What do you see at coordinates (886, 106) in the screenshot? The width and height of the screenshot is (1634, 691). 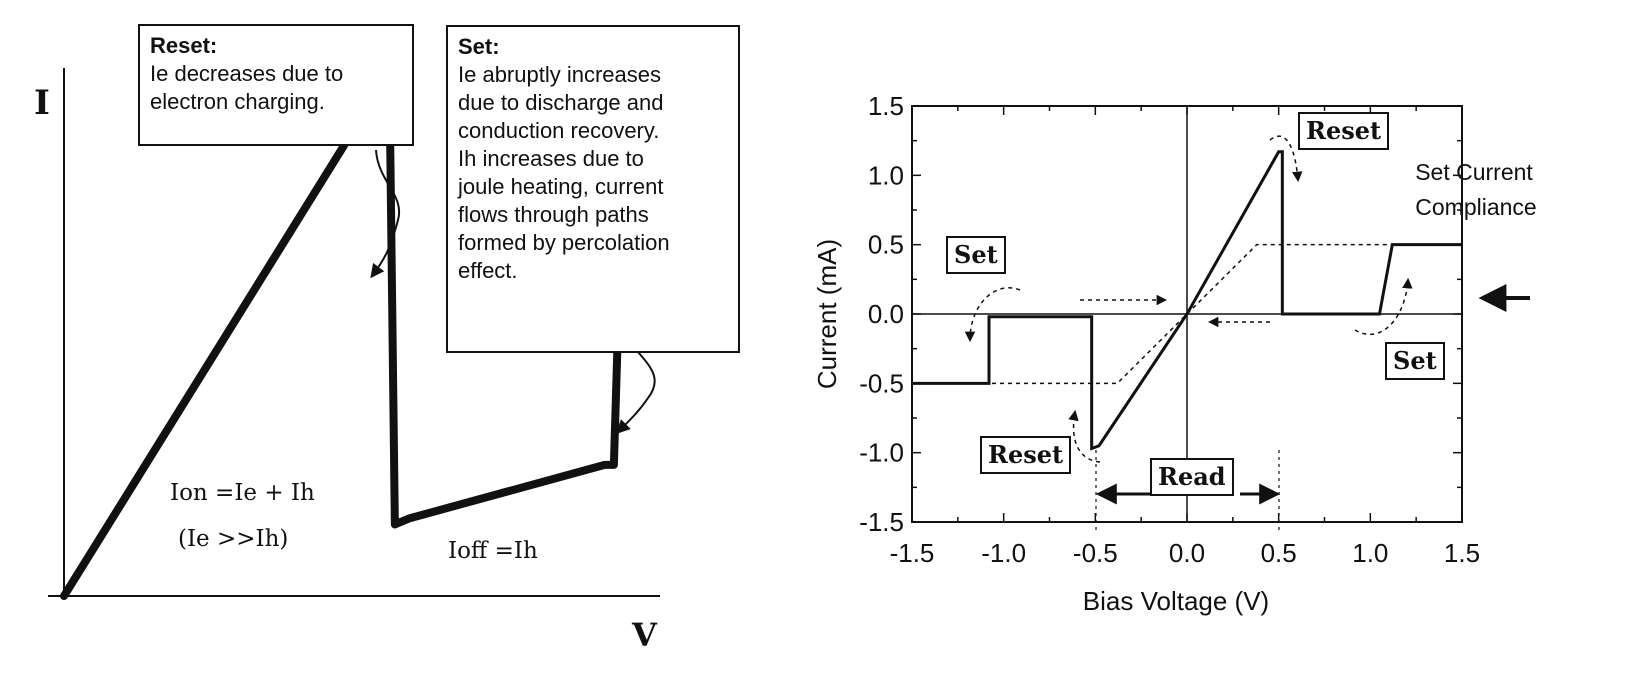 I see `y-tick-label: 1.5` at bounding box center [886, 106].